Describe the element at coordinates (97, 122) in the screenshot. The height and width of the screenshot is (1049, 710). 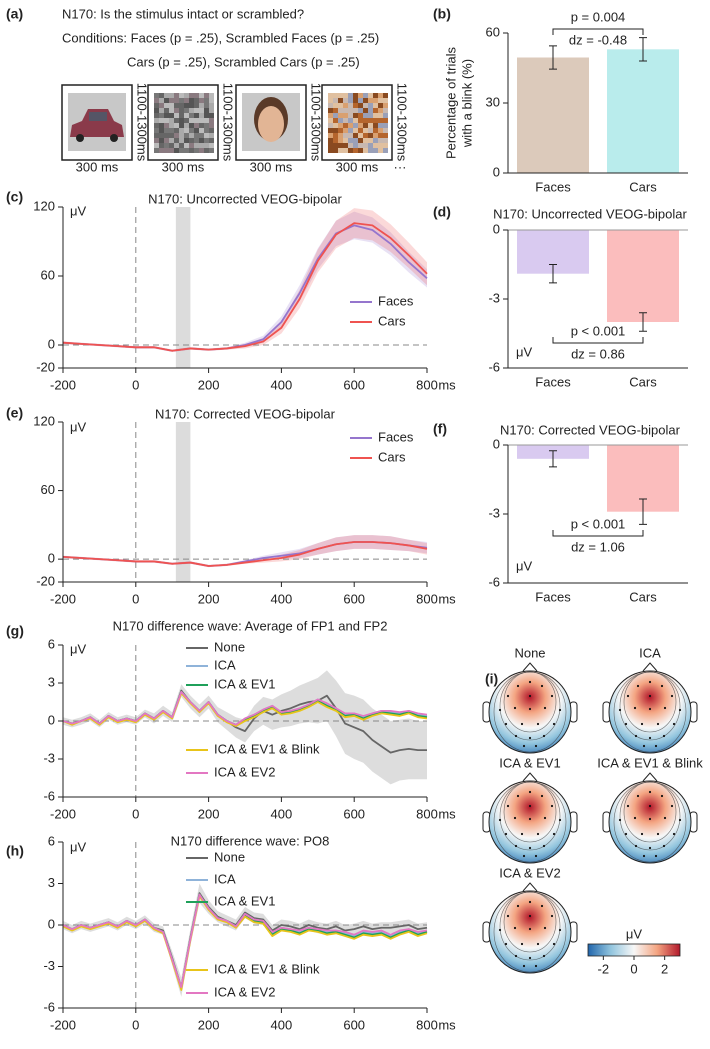
I see `stimulus` at that location.